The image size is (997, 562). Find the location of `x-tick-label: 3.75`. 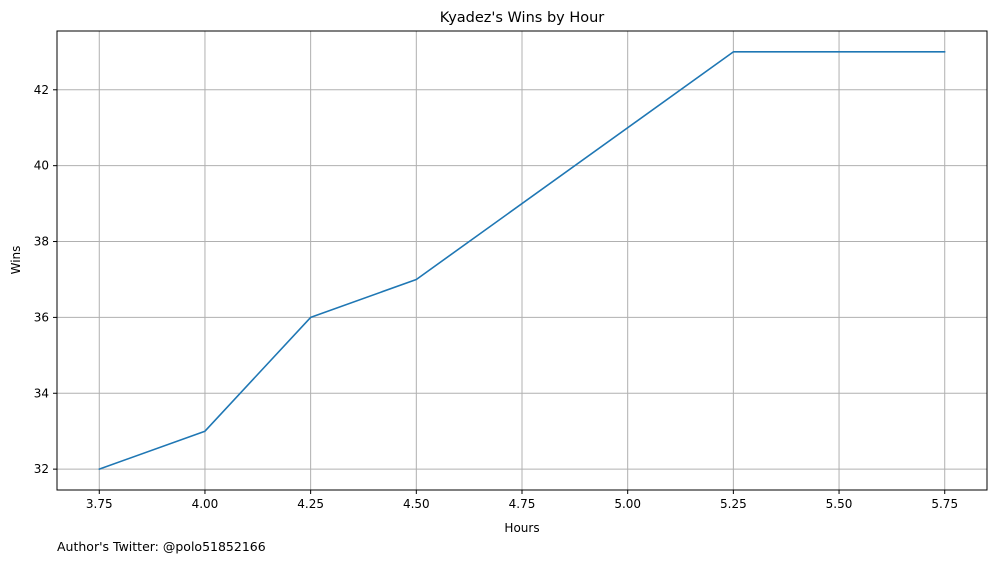

x-tick-label: 3.75 is located at coordinates (99, 504).